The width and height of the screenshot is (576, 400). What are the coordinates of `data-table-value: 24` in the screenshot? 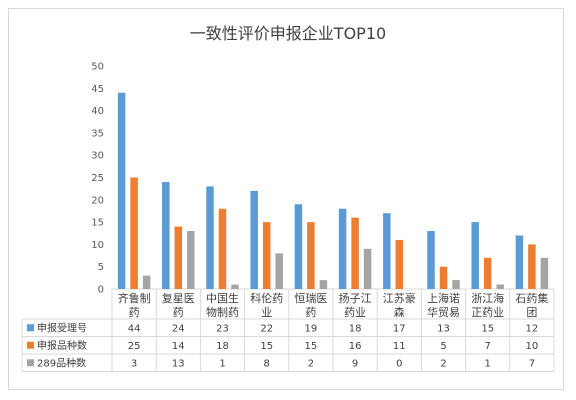 It's located at (178, 328).